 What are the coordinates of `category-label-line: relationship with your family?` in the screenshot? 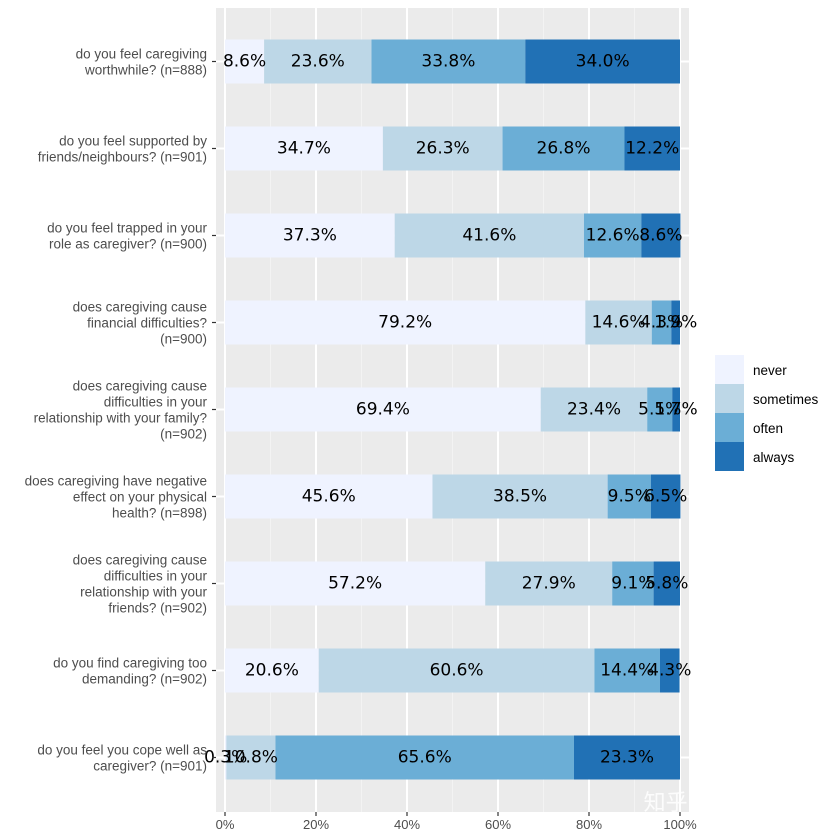 It's located at (120, 417).